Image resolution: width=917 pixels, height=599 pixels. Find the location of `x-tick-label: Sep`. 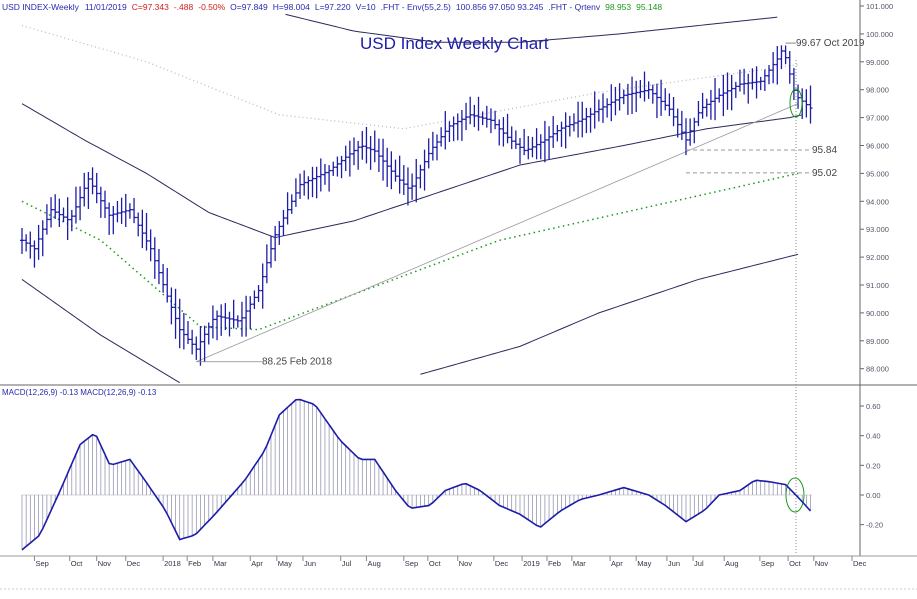

x-tick-label: Sep is located at coordinates (767, 563).